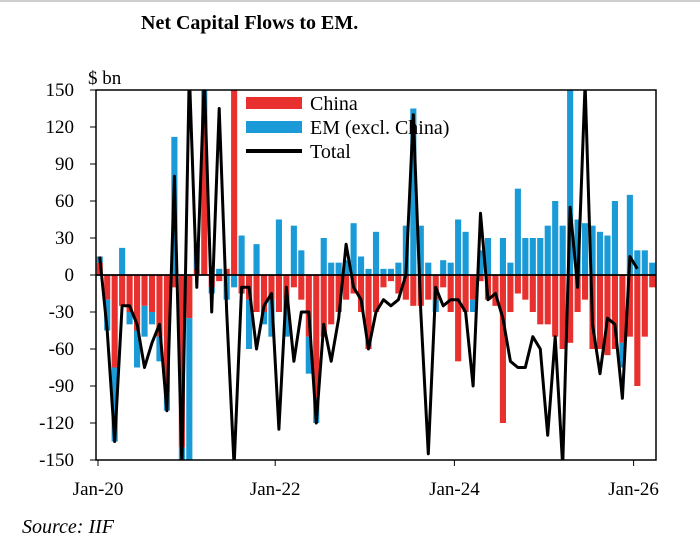  Describe the element at coordinates (334, 104) in the screenshot. I see `legend-label: China` at that location.